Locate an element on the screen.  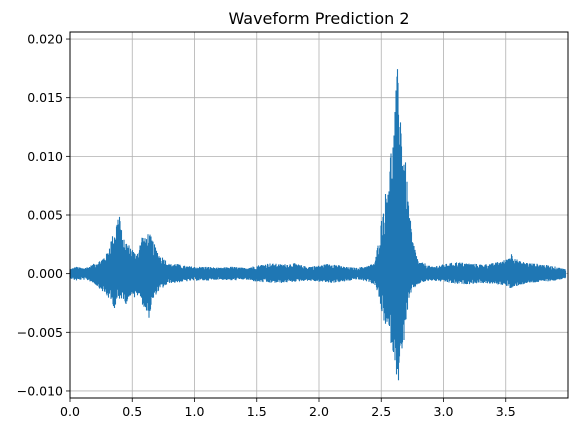
x-tick-label: 3.0 is located at coordinates (444, 411).